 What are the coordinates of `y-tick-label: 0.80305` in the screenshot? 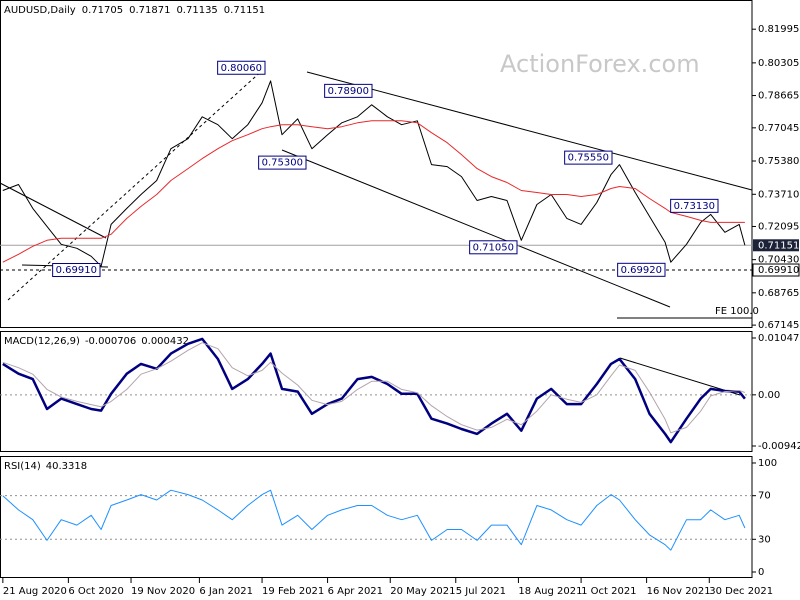 It's located at (778, 63).